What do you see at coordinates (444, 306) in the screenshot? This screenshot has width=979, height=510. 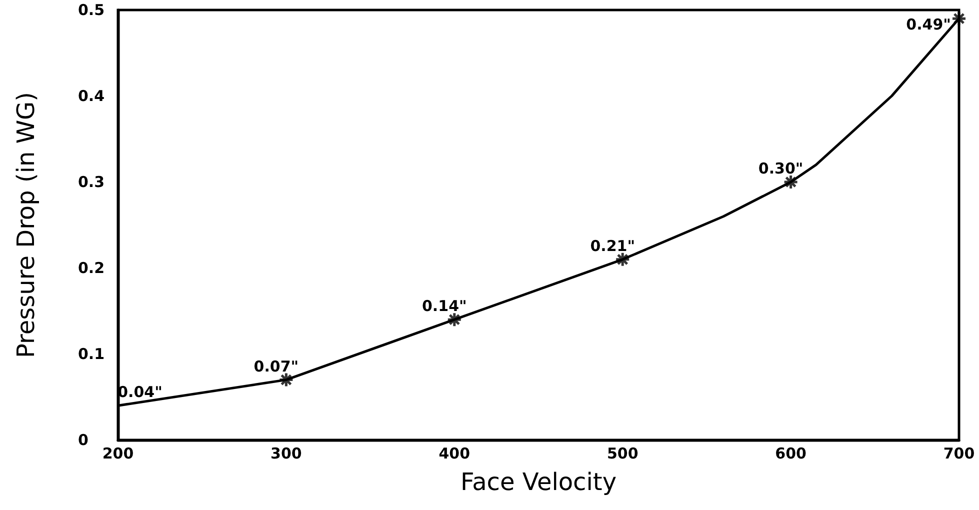 I see `data-label: 0.14"` at bounding box center [444, 306].